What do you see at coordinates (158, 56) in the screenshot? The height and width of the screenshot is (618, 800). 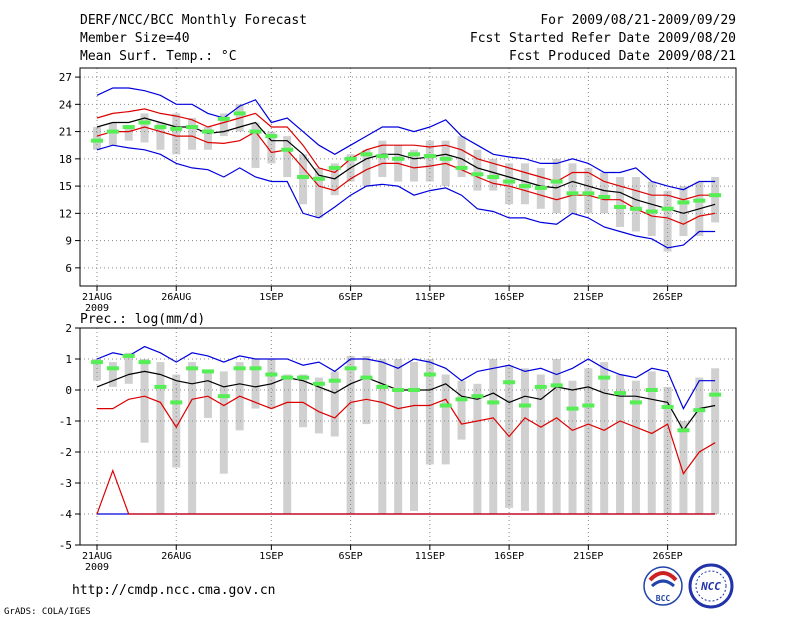 I see `variable-label: Mean Surf. Temp.: °C` at bounding box center [158, 56].